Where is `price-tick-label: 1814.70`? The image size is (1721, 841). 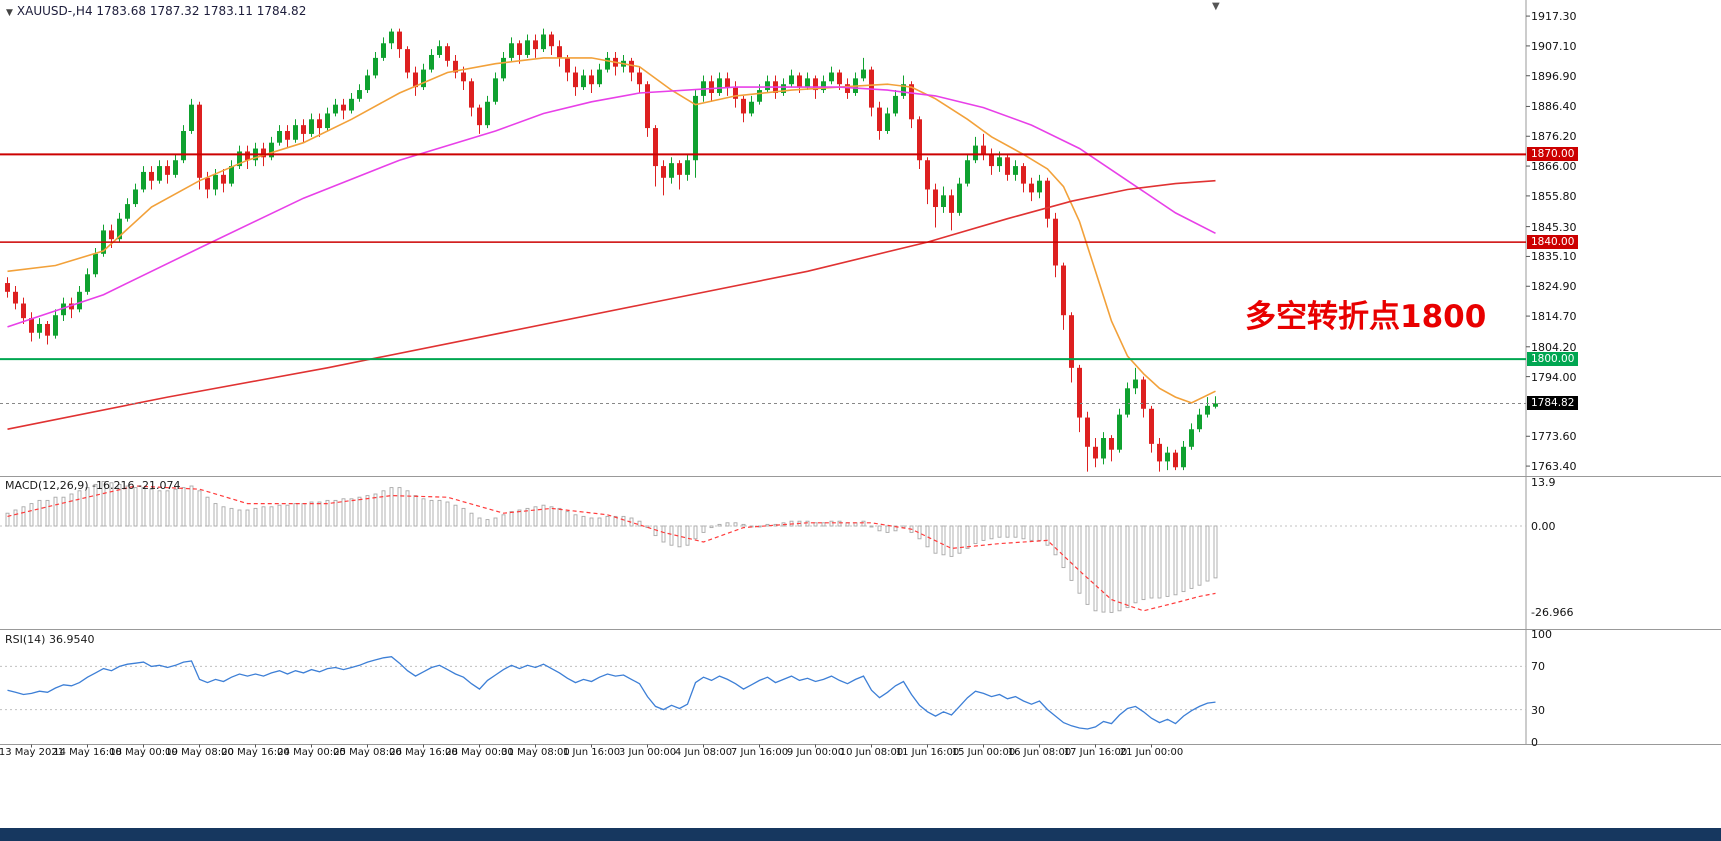 price-tick-label: 1814.70 is located at coordinates (1554, 317).